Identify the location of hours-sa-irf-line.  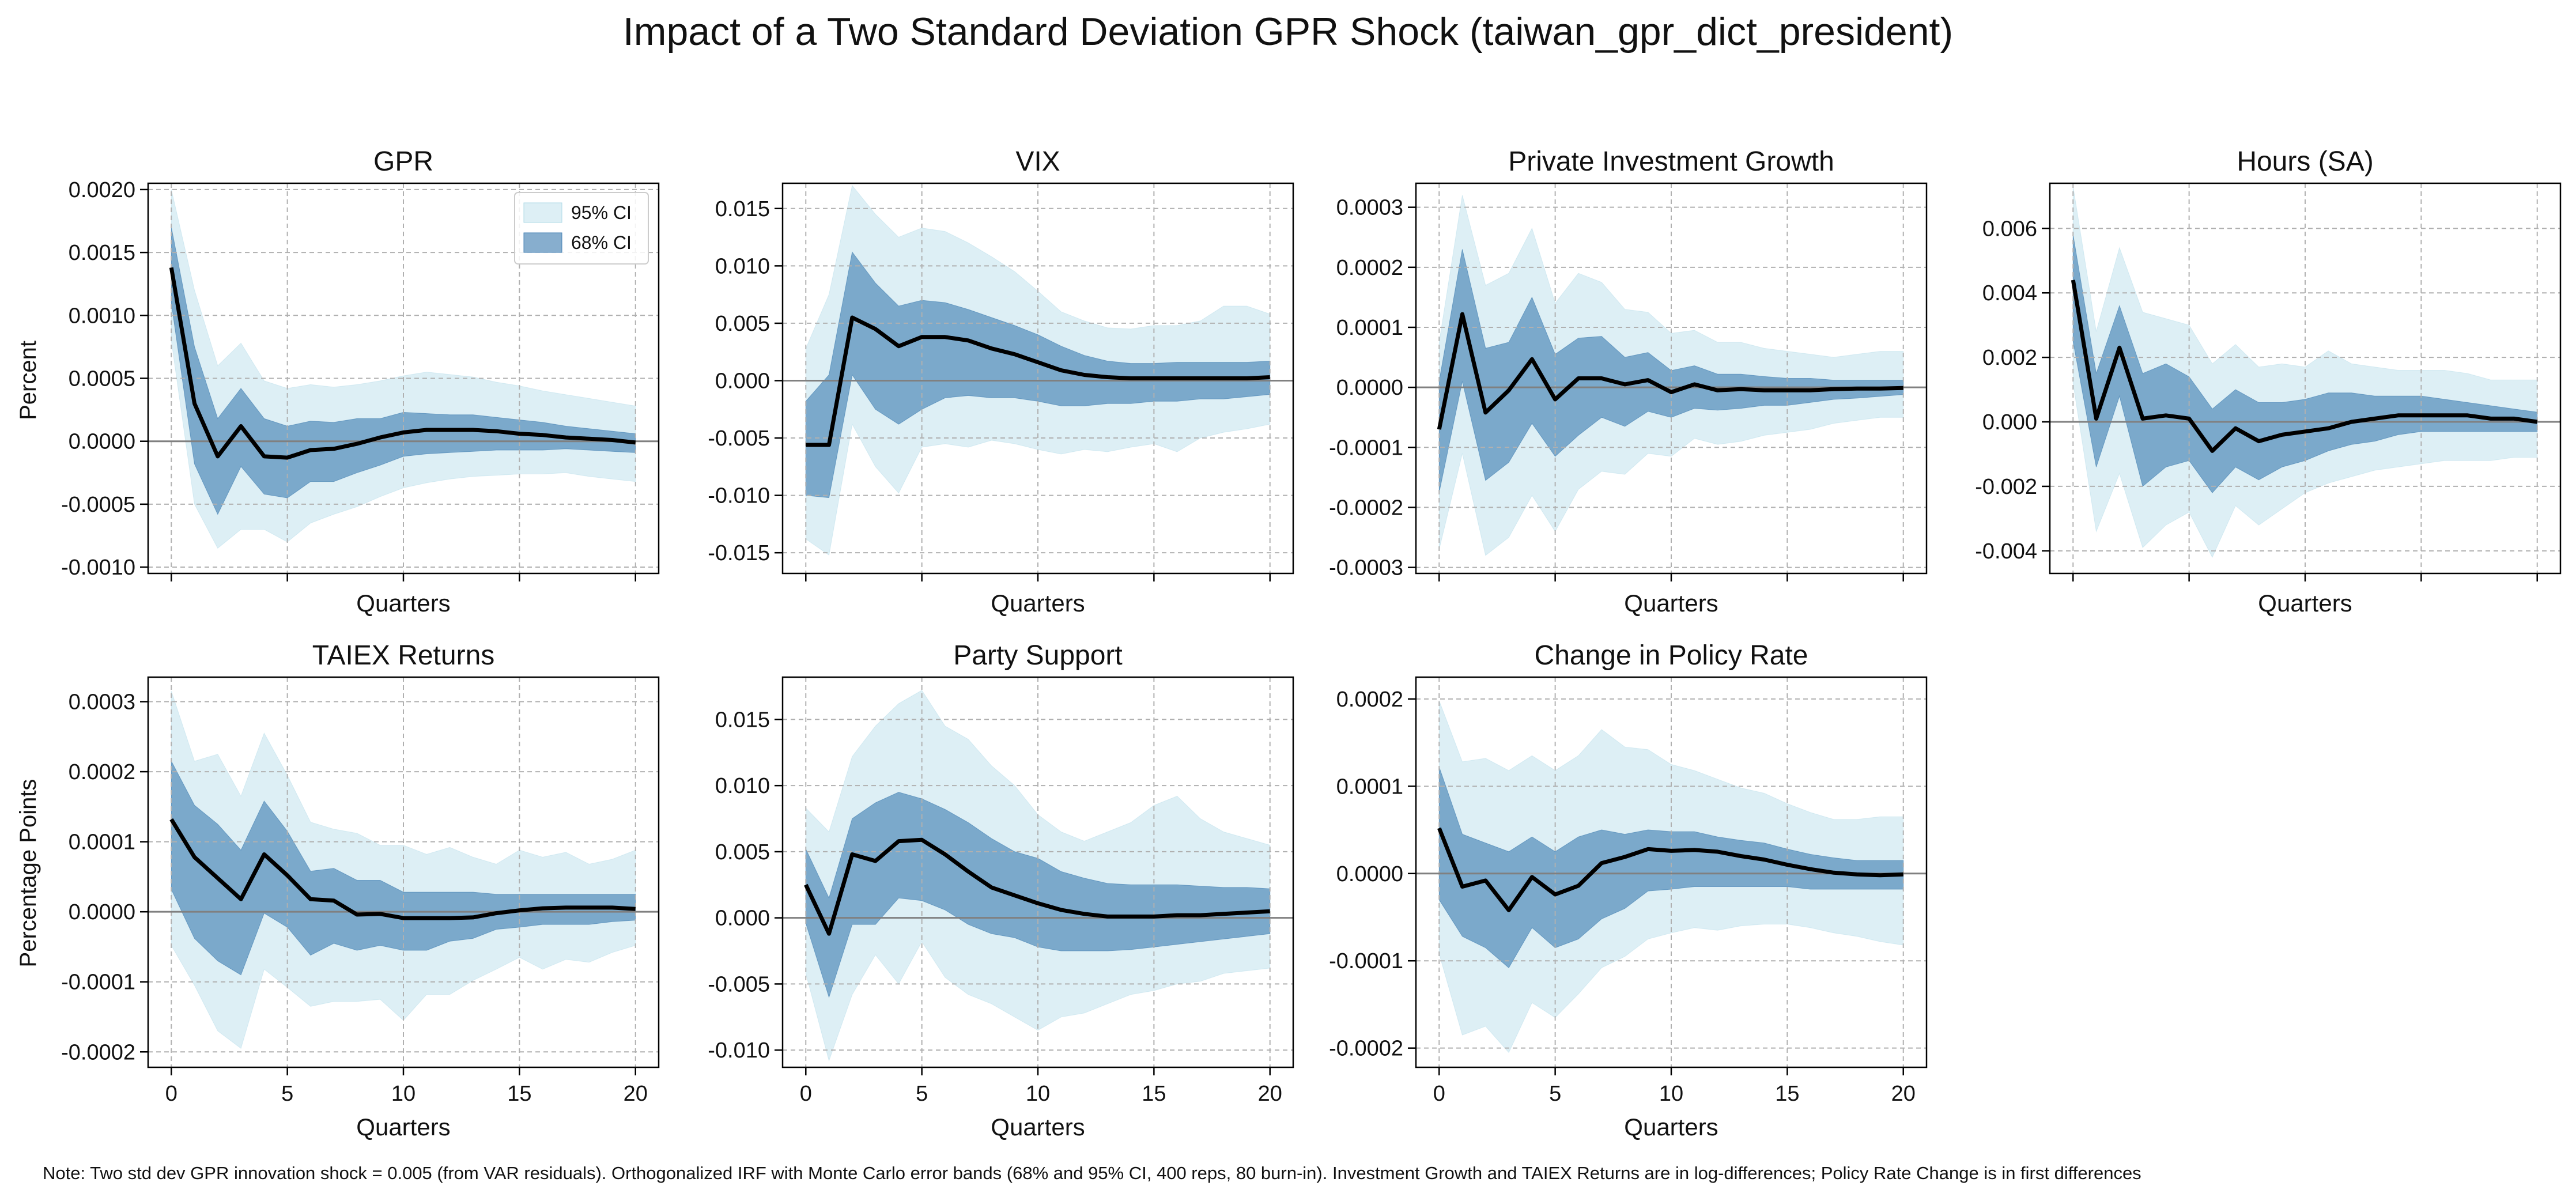
(2304, 366).